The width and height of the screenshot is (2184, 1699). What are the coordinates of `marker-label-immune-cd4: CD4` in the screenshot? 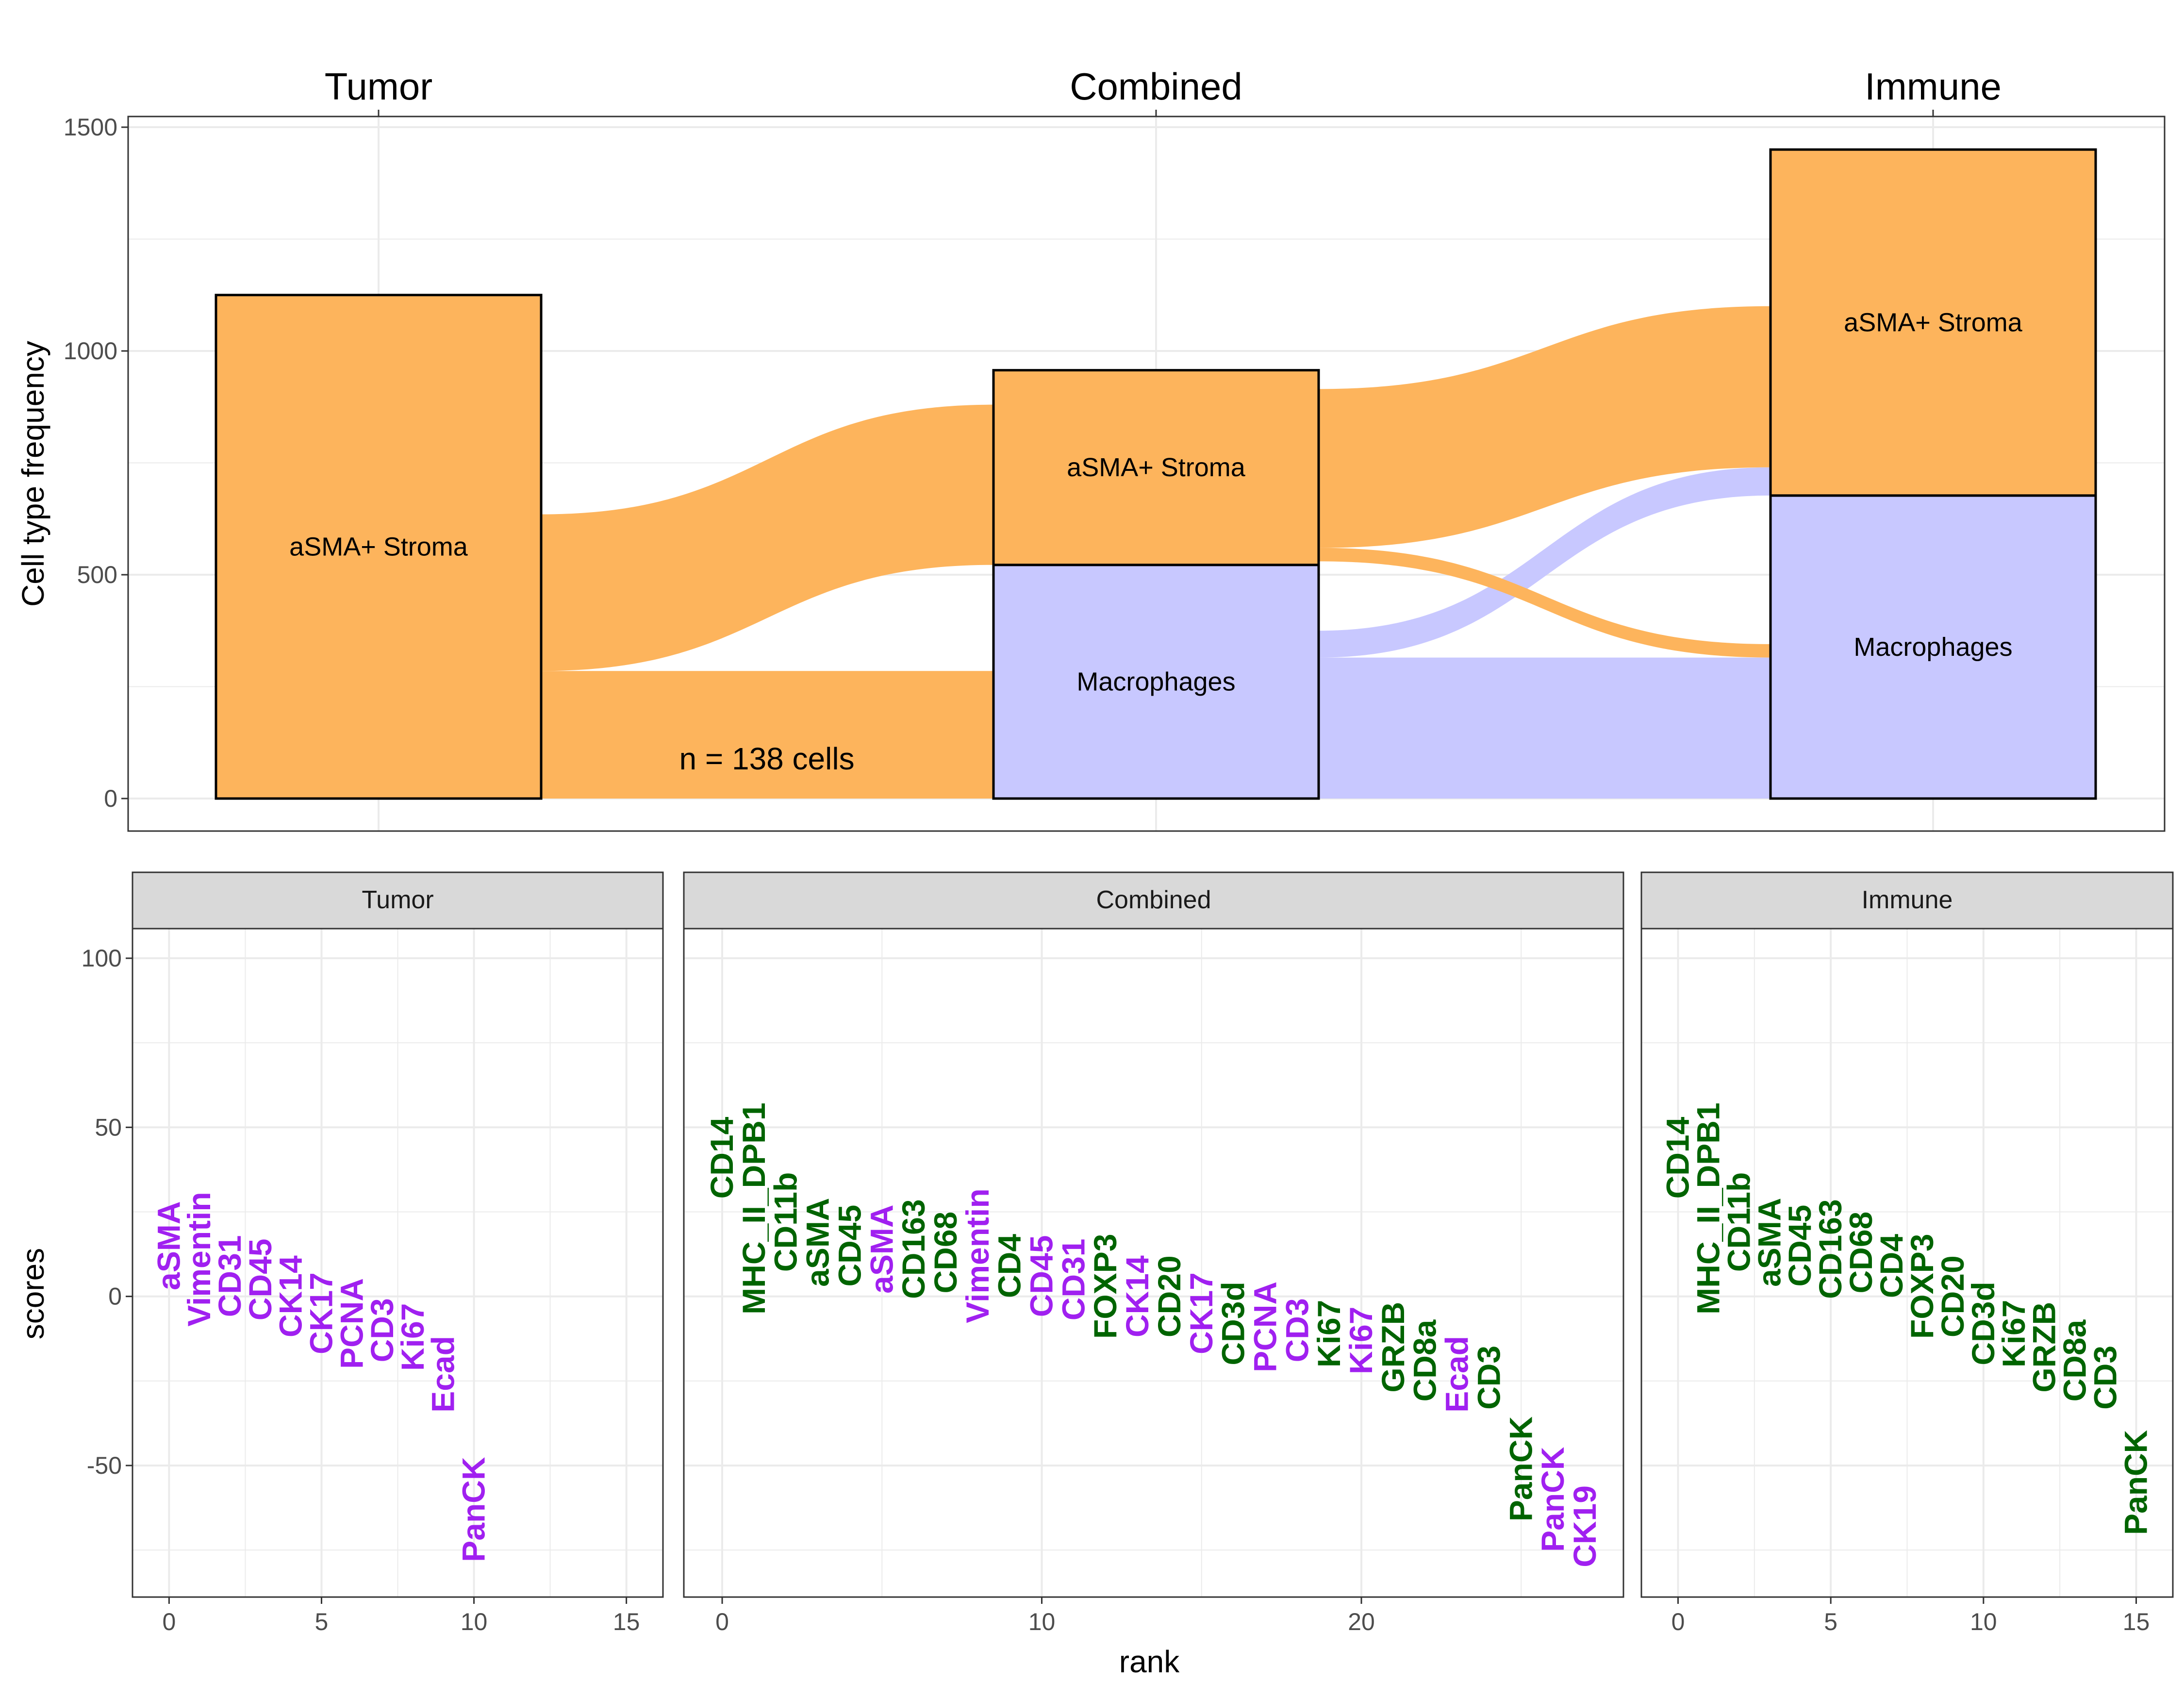 It's located at (1891, 1266).